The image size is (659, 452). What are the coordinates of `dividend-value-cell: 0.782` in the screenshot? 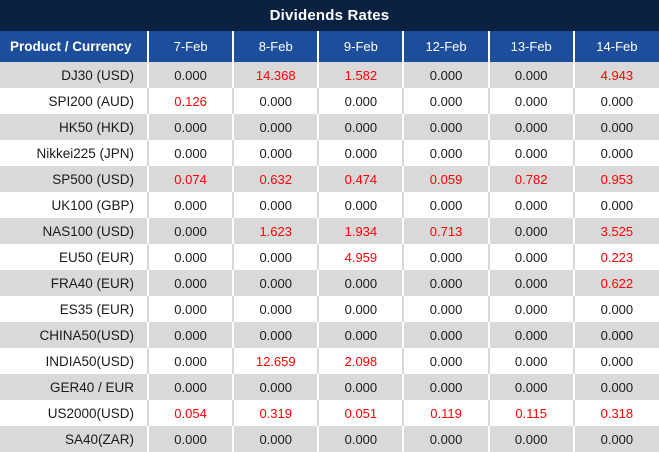 It's located at (531, 179).